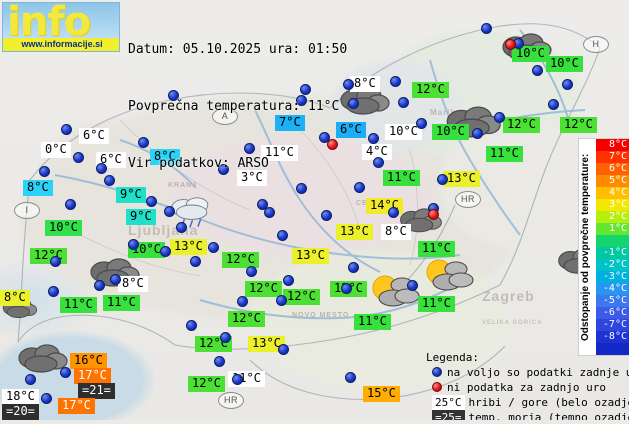 Image resolution: width=629 pixels, height=424 pixels. What do you see at coordinates (61, 27) in the screenshot?
I see `info-logo: info www.informacije.si` at bounding box center [61, 27].